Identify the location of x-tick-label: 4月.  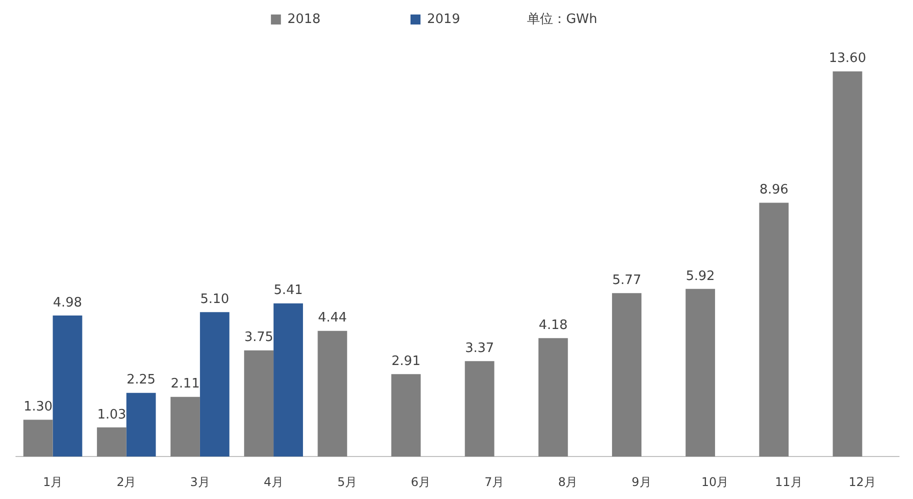
(274, 481).